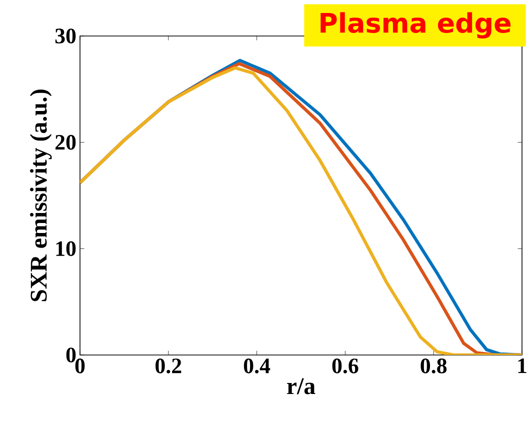 The width and height of the screenshot is (528, 430). I want to click on y-tick-label: 0, so click(71, 355).